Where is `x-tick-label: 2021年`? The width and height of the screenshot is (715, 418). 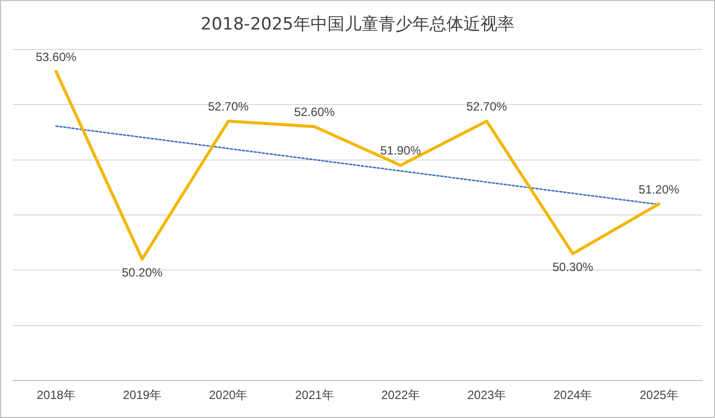
x-tick-label: 2021年 is located at coordinates (314, 395).